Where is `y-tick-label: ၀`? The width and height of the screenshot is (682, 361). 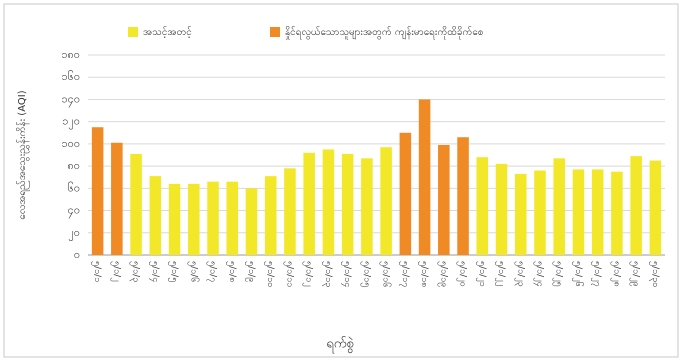 y-tick-label: ၀ is located at coordinates (77, 254).